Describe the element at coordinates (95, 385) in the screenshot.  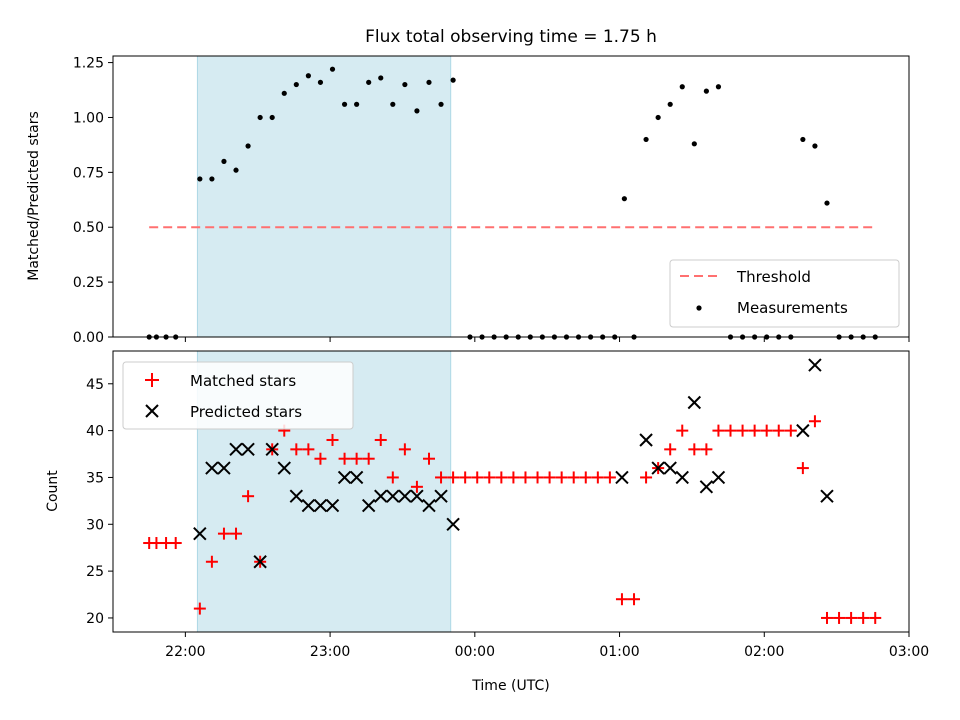
I see `bottom-y-tick-label: 45` at that location.